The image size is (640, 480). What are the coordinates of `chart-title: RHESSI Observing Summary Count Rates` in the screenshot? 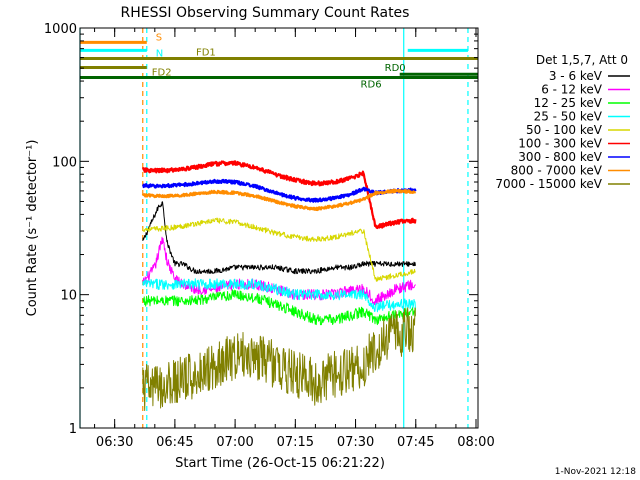 It's located at (265, 13).